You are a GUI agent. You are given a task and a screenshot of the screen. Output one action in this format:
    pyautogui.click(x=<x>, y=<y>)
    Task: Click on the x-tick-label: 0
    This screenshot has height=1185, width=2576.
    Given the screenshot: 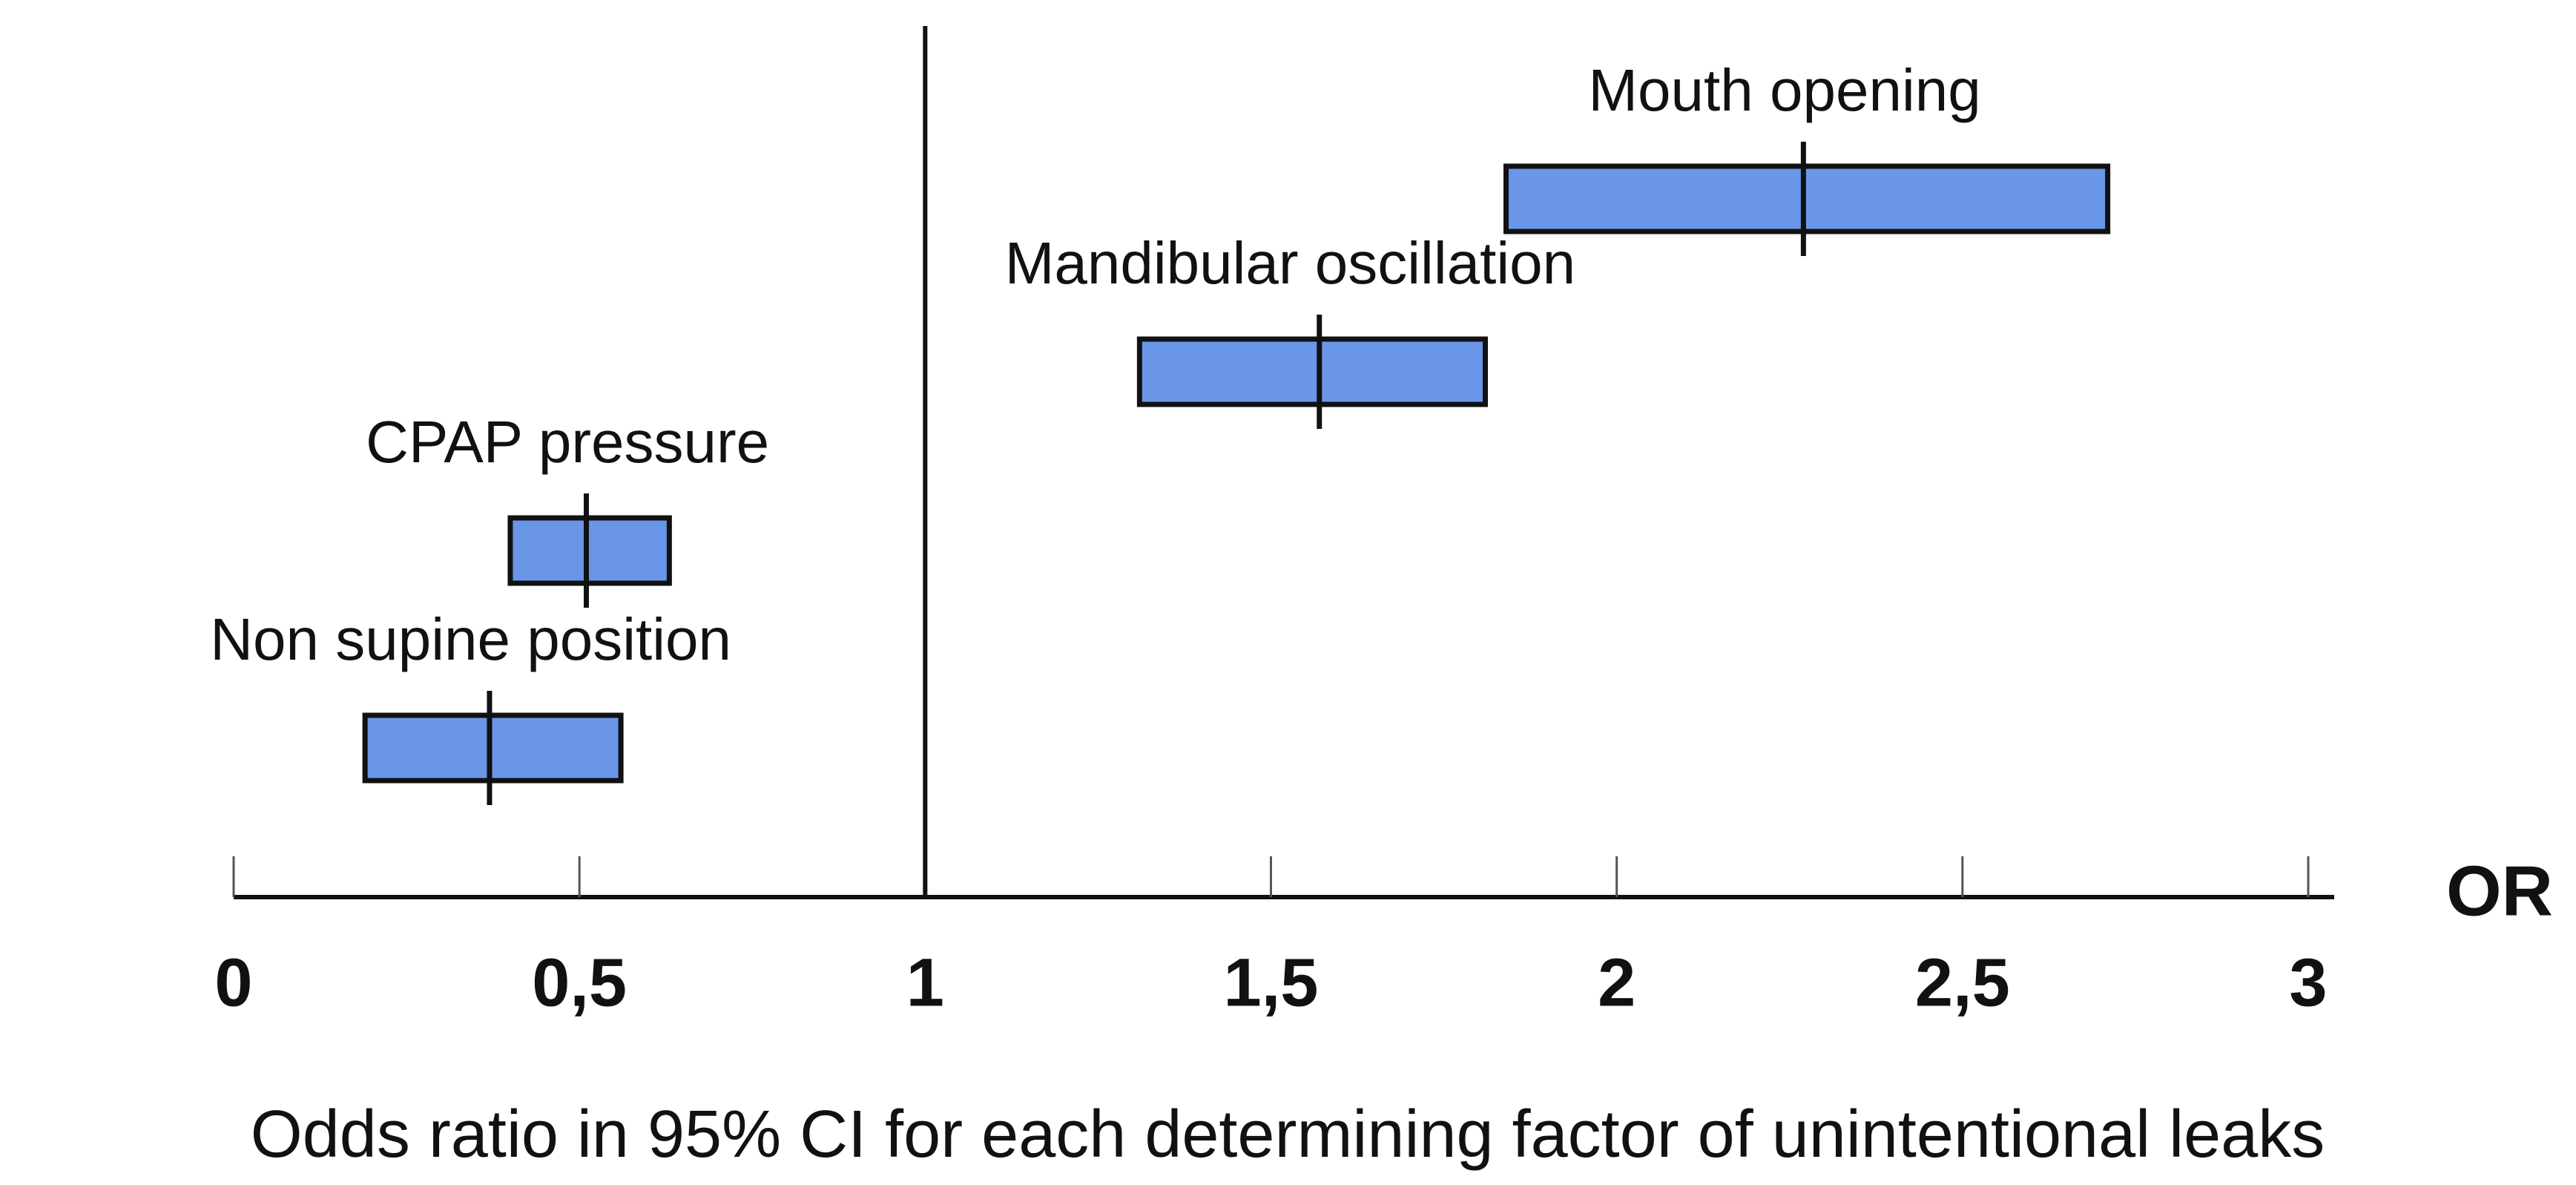 What is the action you would take?
    pyautogui.click(x=233, y=982)
    